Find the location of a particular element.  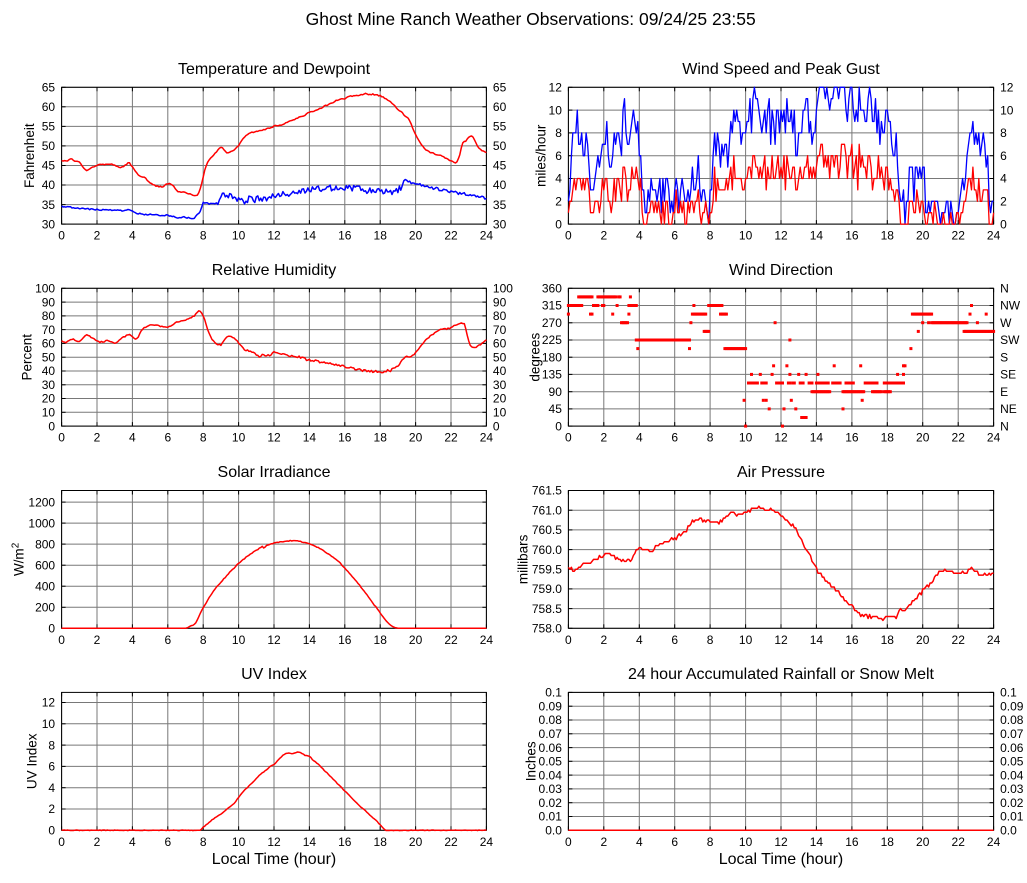

svg-text: 758.0 is located at coordinates (547, 629).